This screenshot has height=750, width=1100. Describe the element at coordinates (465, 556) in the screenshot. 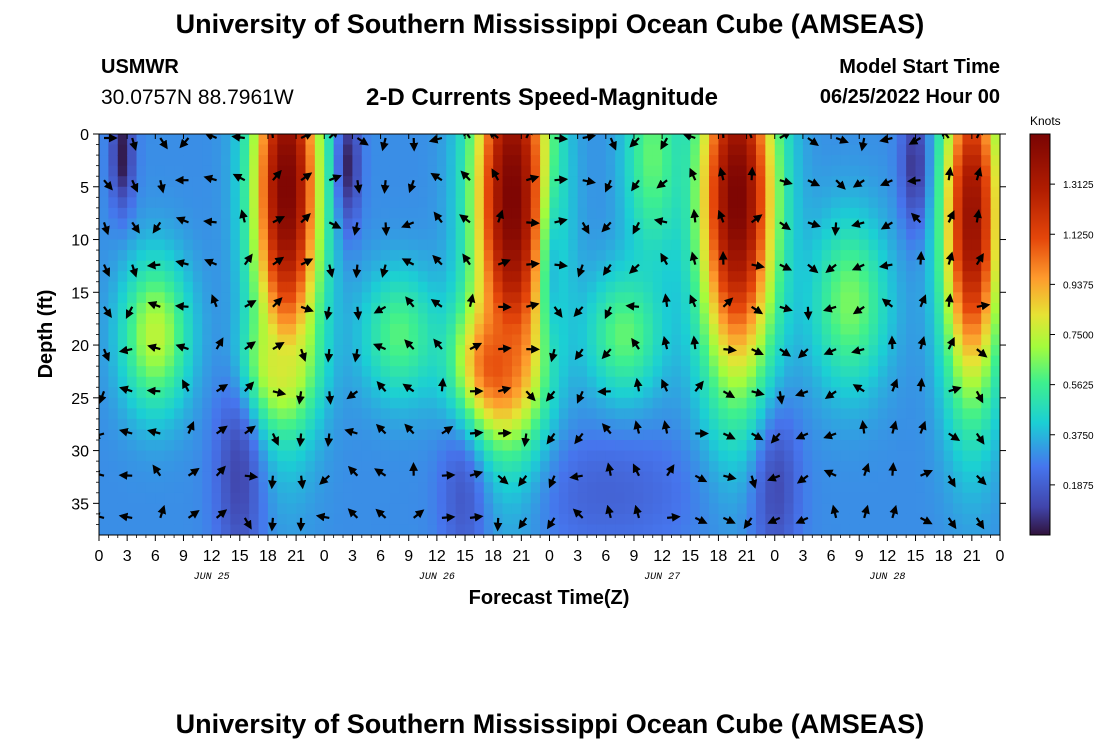

I see `x-tick-label: 15` at that location.